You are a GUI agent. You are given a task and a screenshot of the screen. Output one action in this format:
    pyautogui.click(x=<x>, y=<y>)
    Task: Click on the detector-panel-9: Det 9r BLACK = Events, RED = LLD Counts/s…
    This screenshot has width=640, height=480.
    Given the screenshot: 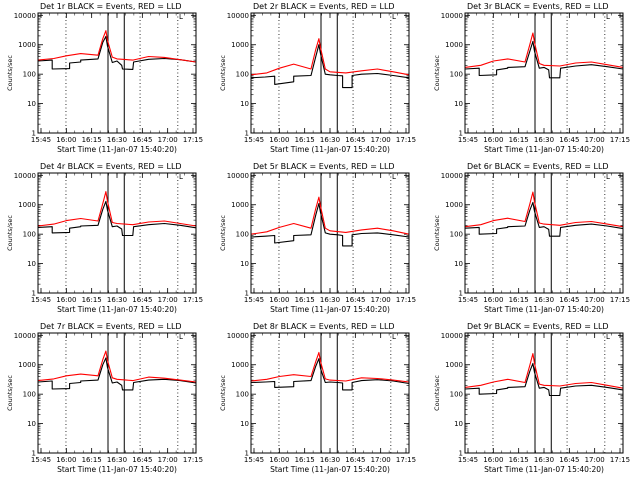 What is the action you would take?
    pyautogui.click(x=531, y=398)
    